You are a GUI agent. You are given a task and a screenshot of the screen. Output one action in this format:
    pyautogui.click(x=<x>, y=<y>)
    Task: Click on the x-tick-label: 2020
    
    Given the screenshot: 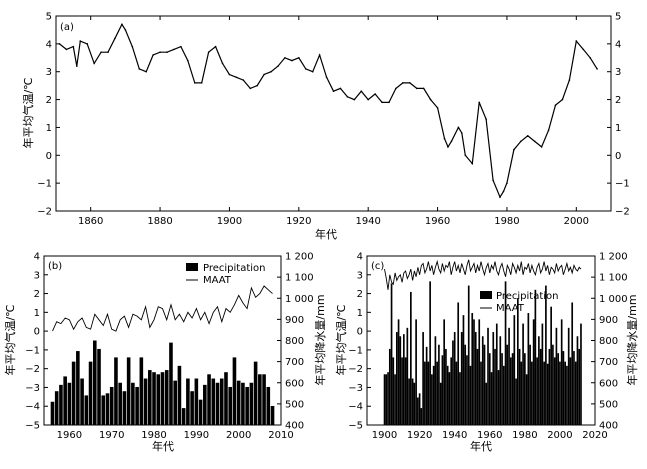 What is the action you would take?
    pyautogui.click(x=594, y=435)
    